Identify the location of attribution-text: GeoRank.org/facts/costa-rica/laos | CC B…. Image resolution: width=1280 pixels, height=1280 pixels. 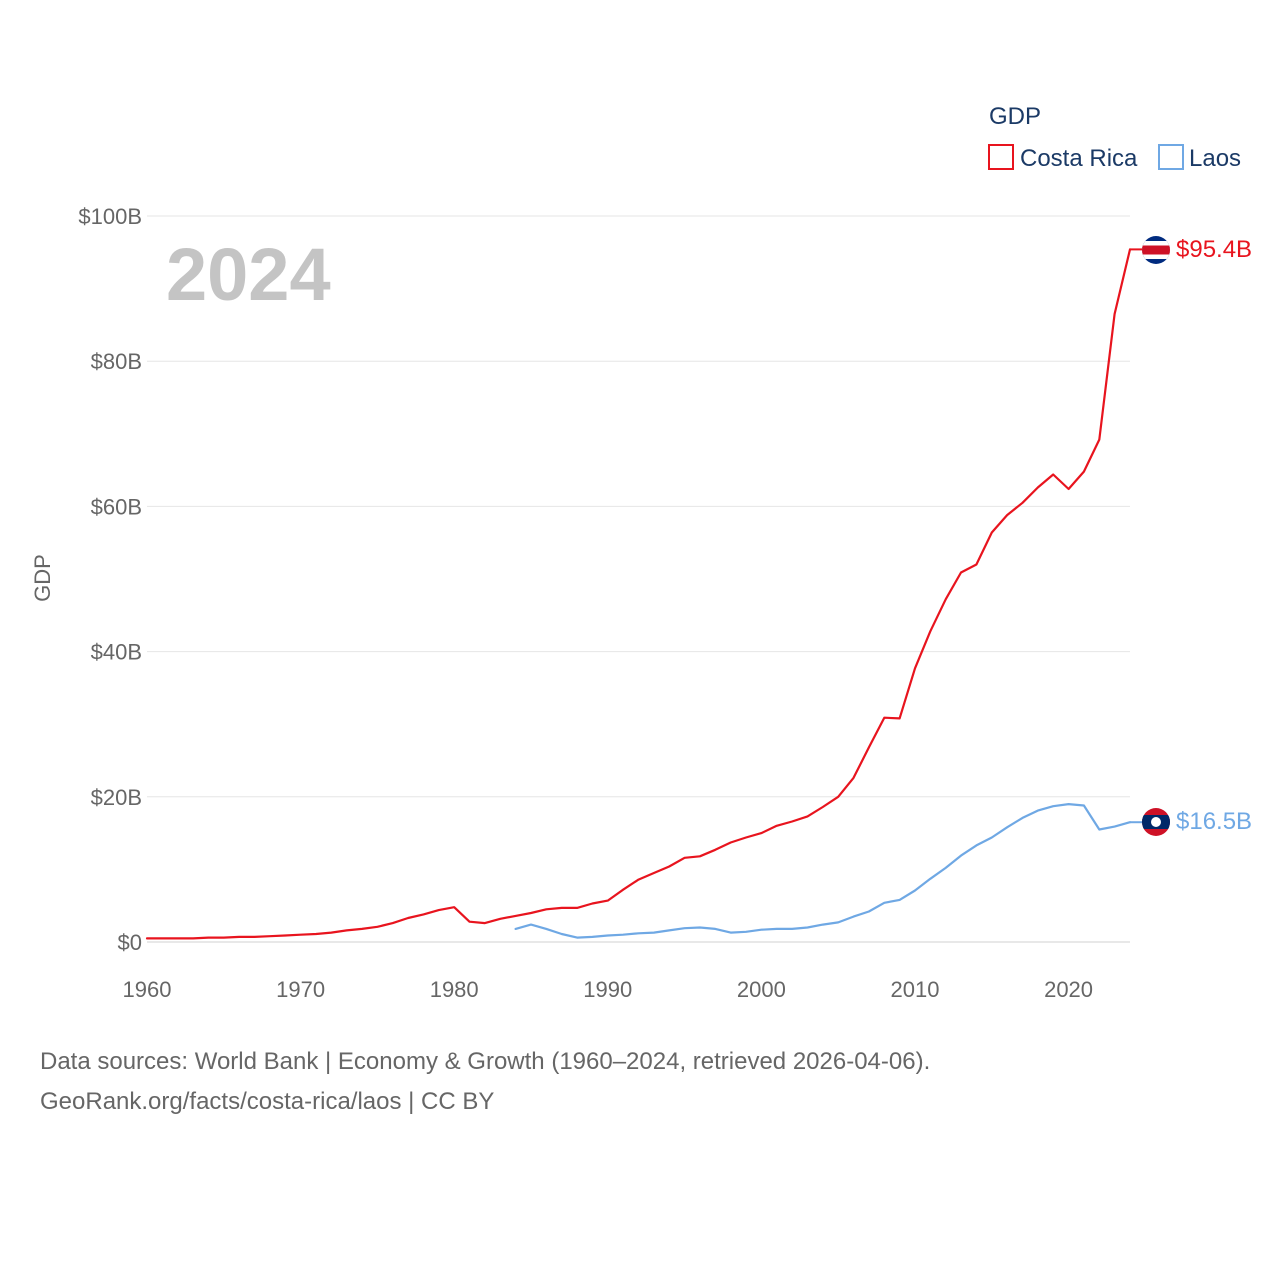
(267, 1101).